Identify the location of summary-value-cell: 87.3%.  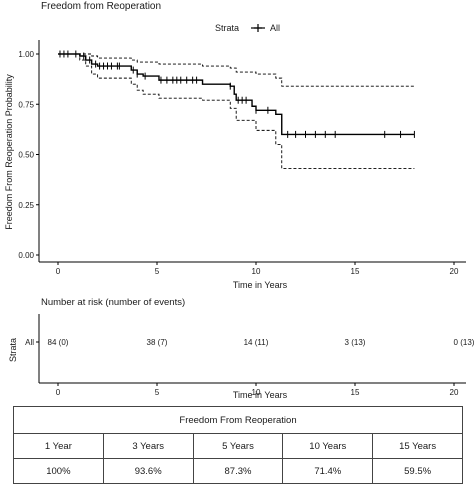
(238, 471).